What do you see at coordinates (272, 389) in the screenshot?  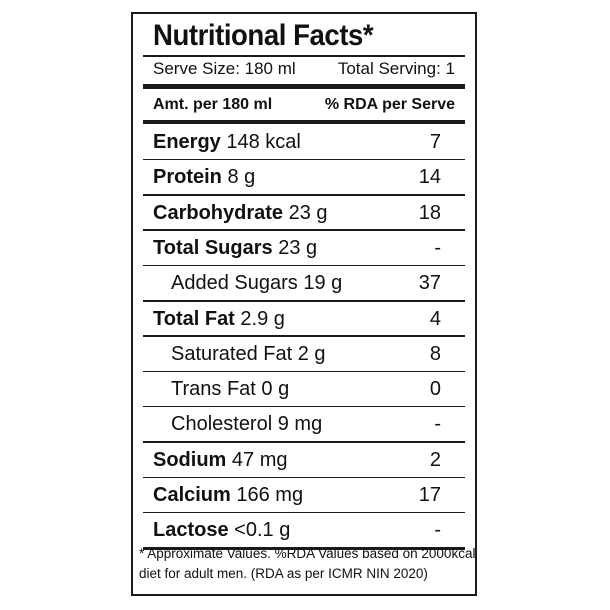 I see `nutrient-amount: 0 g` at bounding box center [272, 389].